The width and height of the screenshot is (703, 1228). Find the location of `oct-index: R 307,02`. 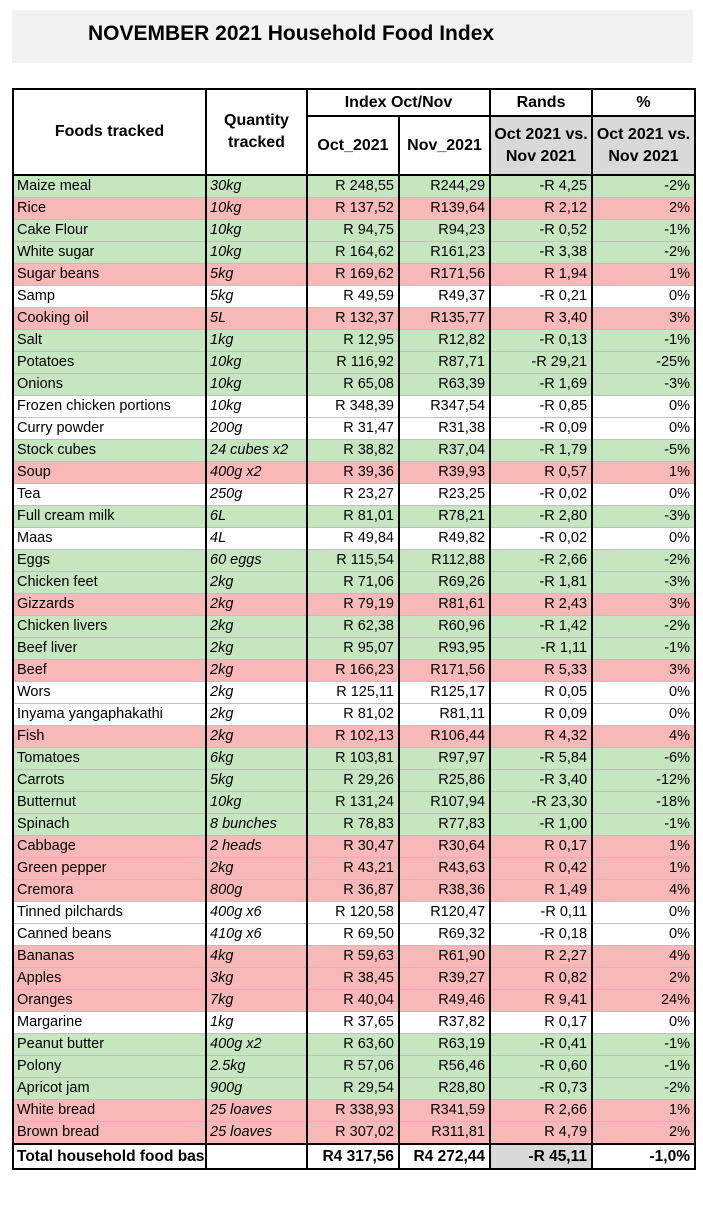

oct-index: R 307,02 is located at coordinates (353, 1133).